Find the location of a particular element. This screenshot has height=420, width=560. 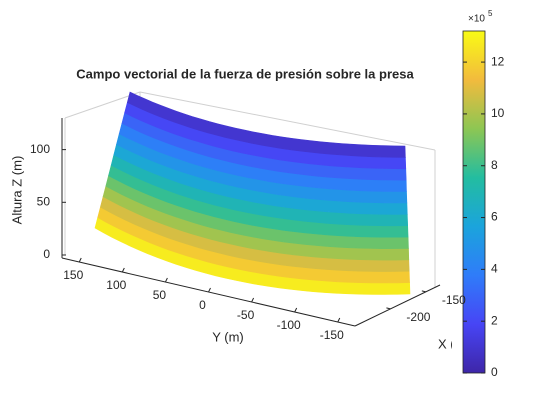

colorbar-tick-label: 0 is located at coordinates (494, 372).